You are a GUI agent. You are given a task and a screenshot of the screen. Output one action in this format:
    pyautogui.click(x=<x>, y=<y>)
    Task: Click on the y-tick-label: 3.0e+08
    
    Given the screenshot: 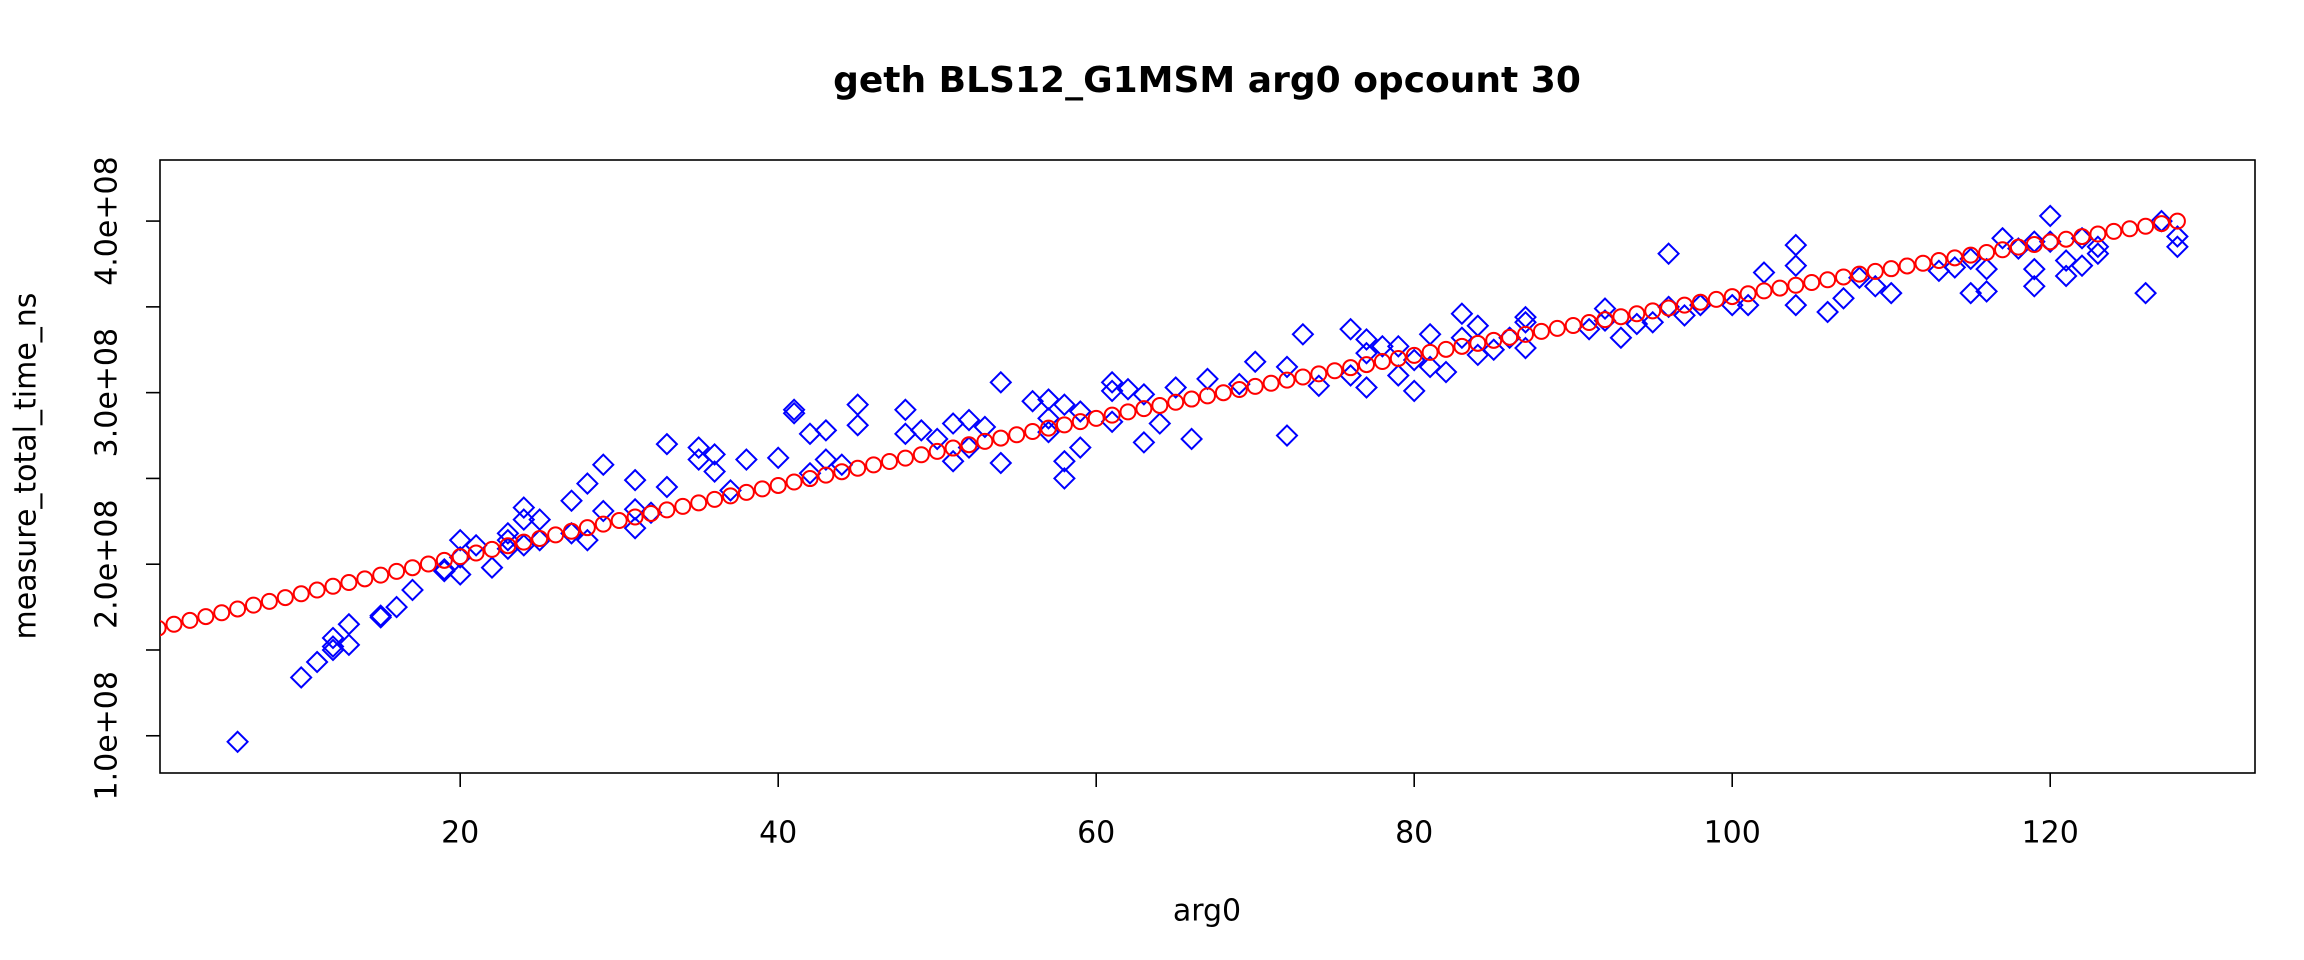 What is the action you would take?
    pyautogui.click(x=107, y=392)
    